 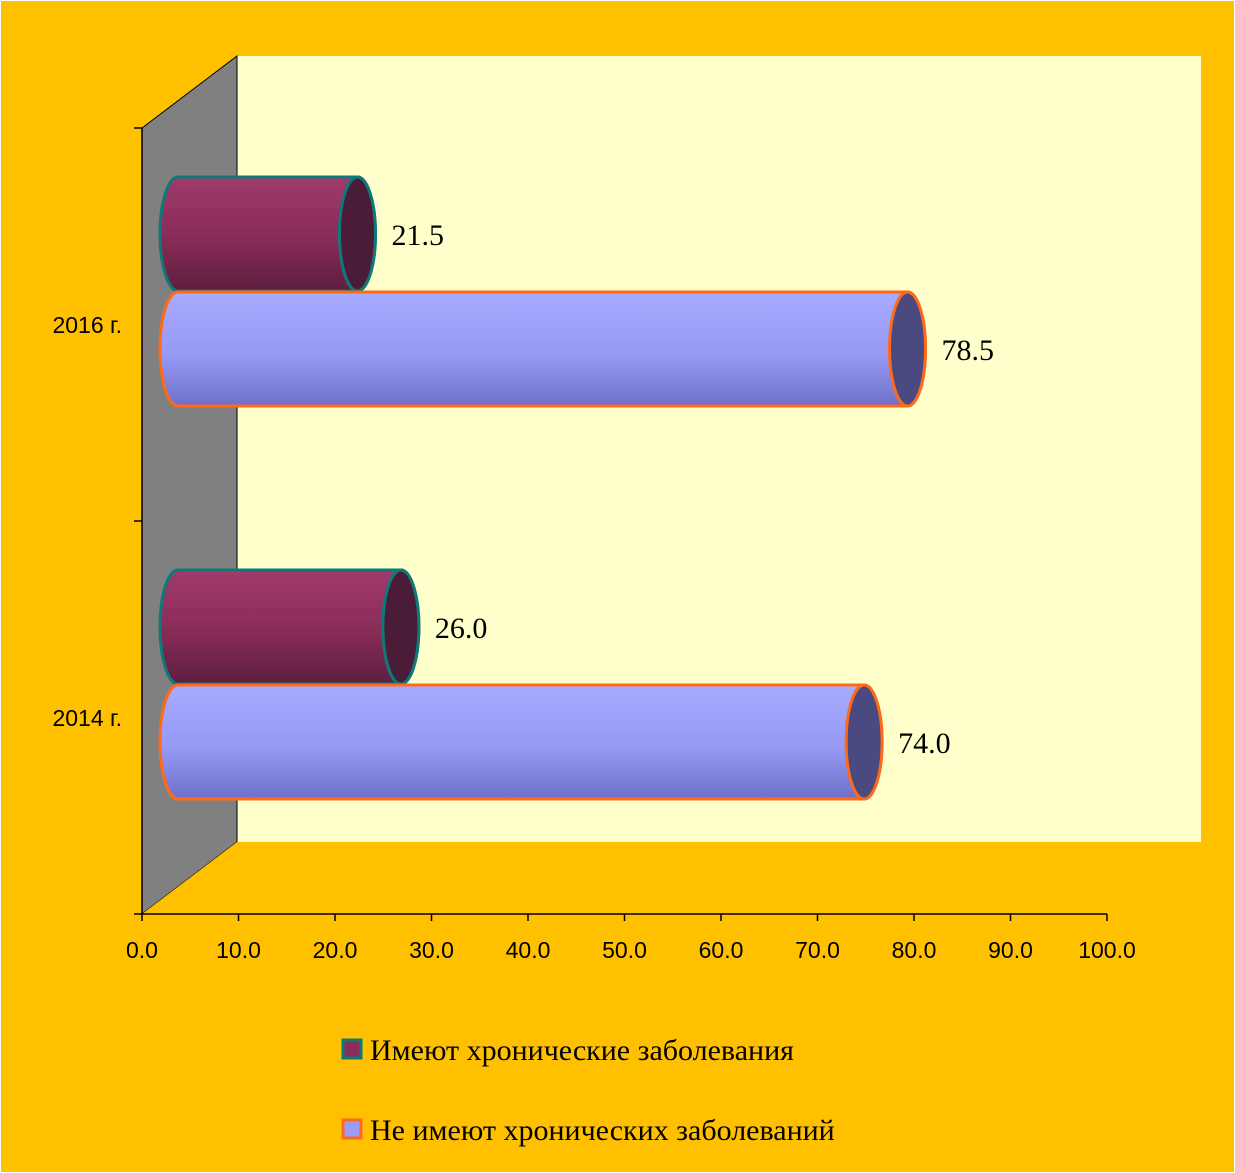 What do you see at coordinates (924, 743) in the screenshot?
I see `data-label: 74.0` at bounding box center [924, 743].